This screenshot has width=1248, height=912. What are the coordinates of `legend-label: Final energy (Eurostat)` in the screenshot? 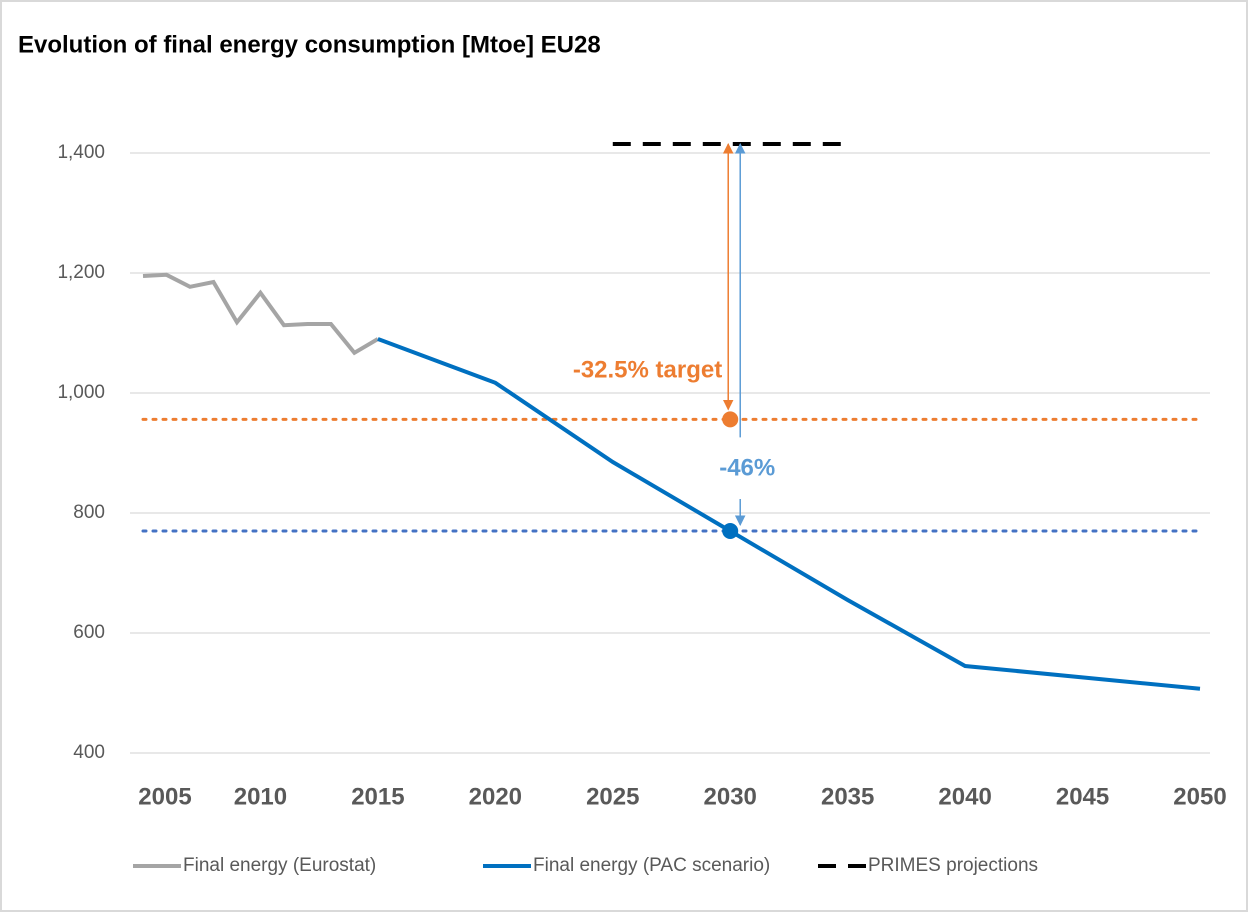 It's located at (279, 865).